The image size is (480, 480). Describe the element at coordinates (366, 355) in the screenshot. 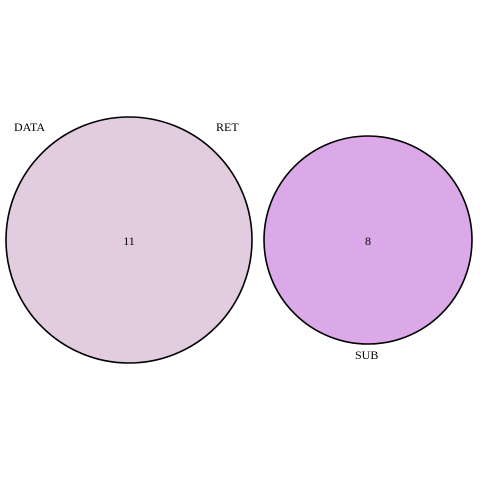

I see `set-label-sub: SUB` at that location.